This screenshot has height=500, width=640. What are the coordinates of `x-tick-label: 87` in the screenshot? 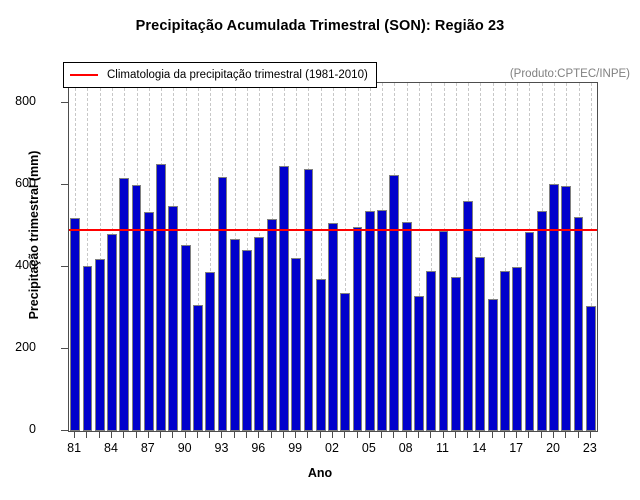 It's located at (147, 448).